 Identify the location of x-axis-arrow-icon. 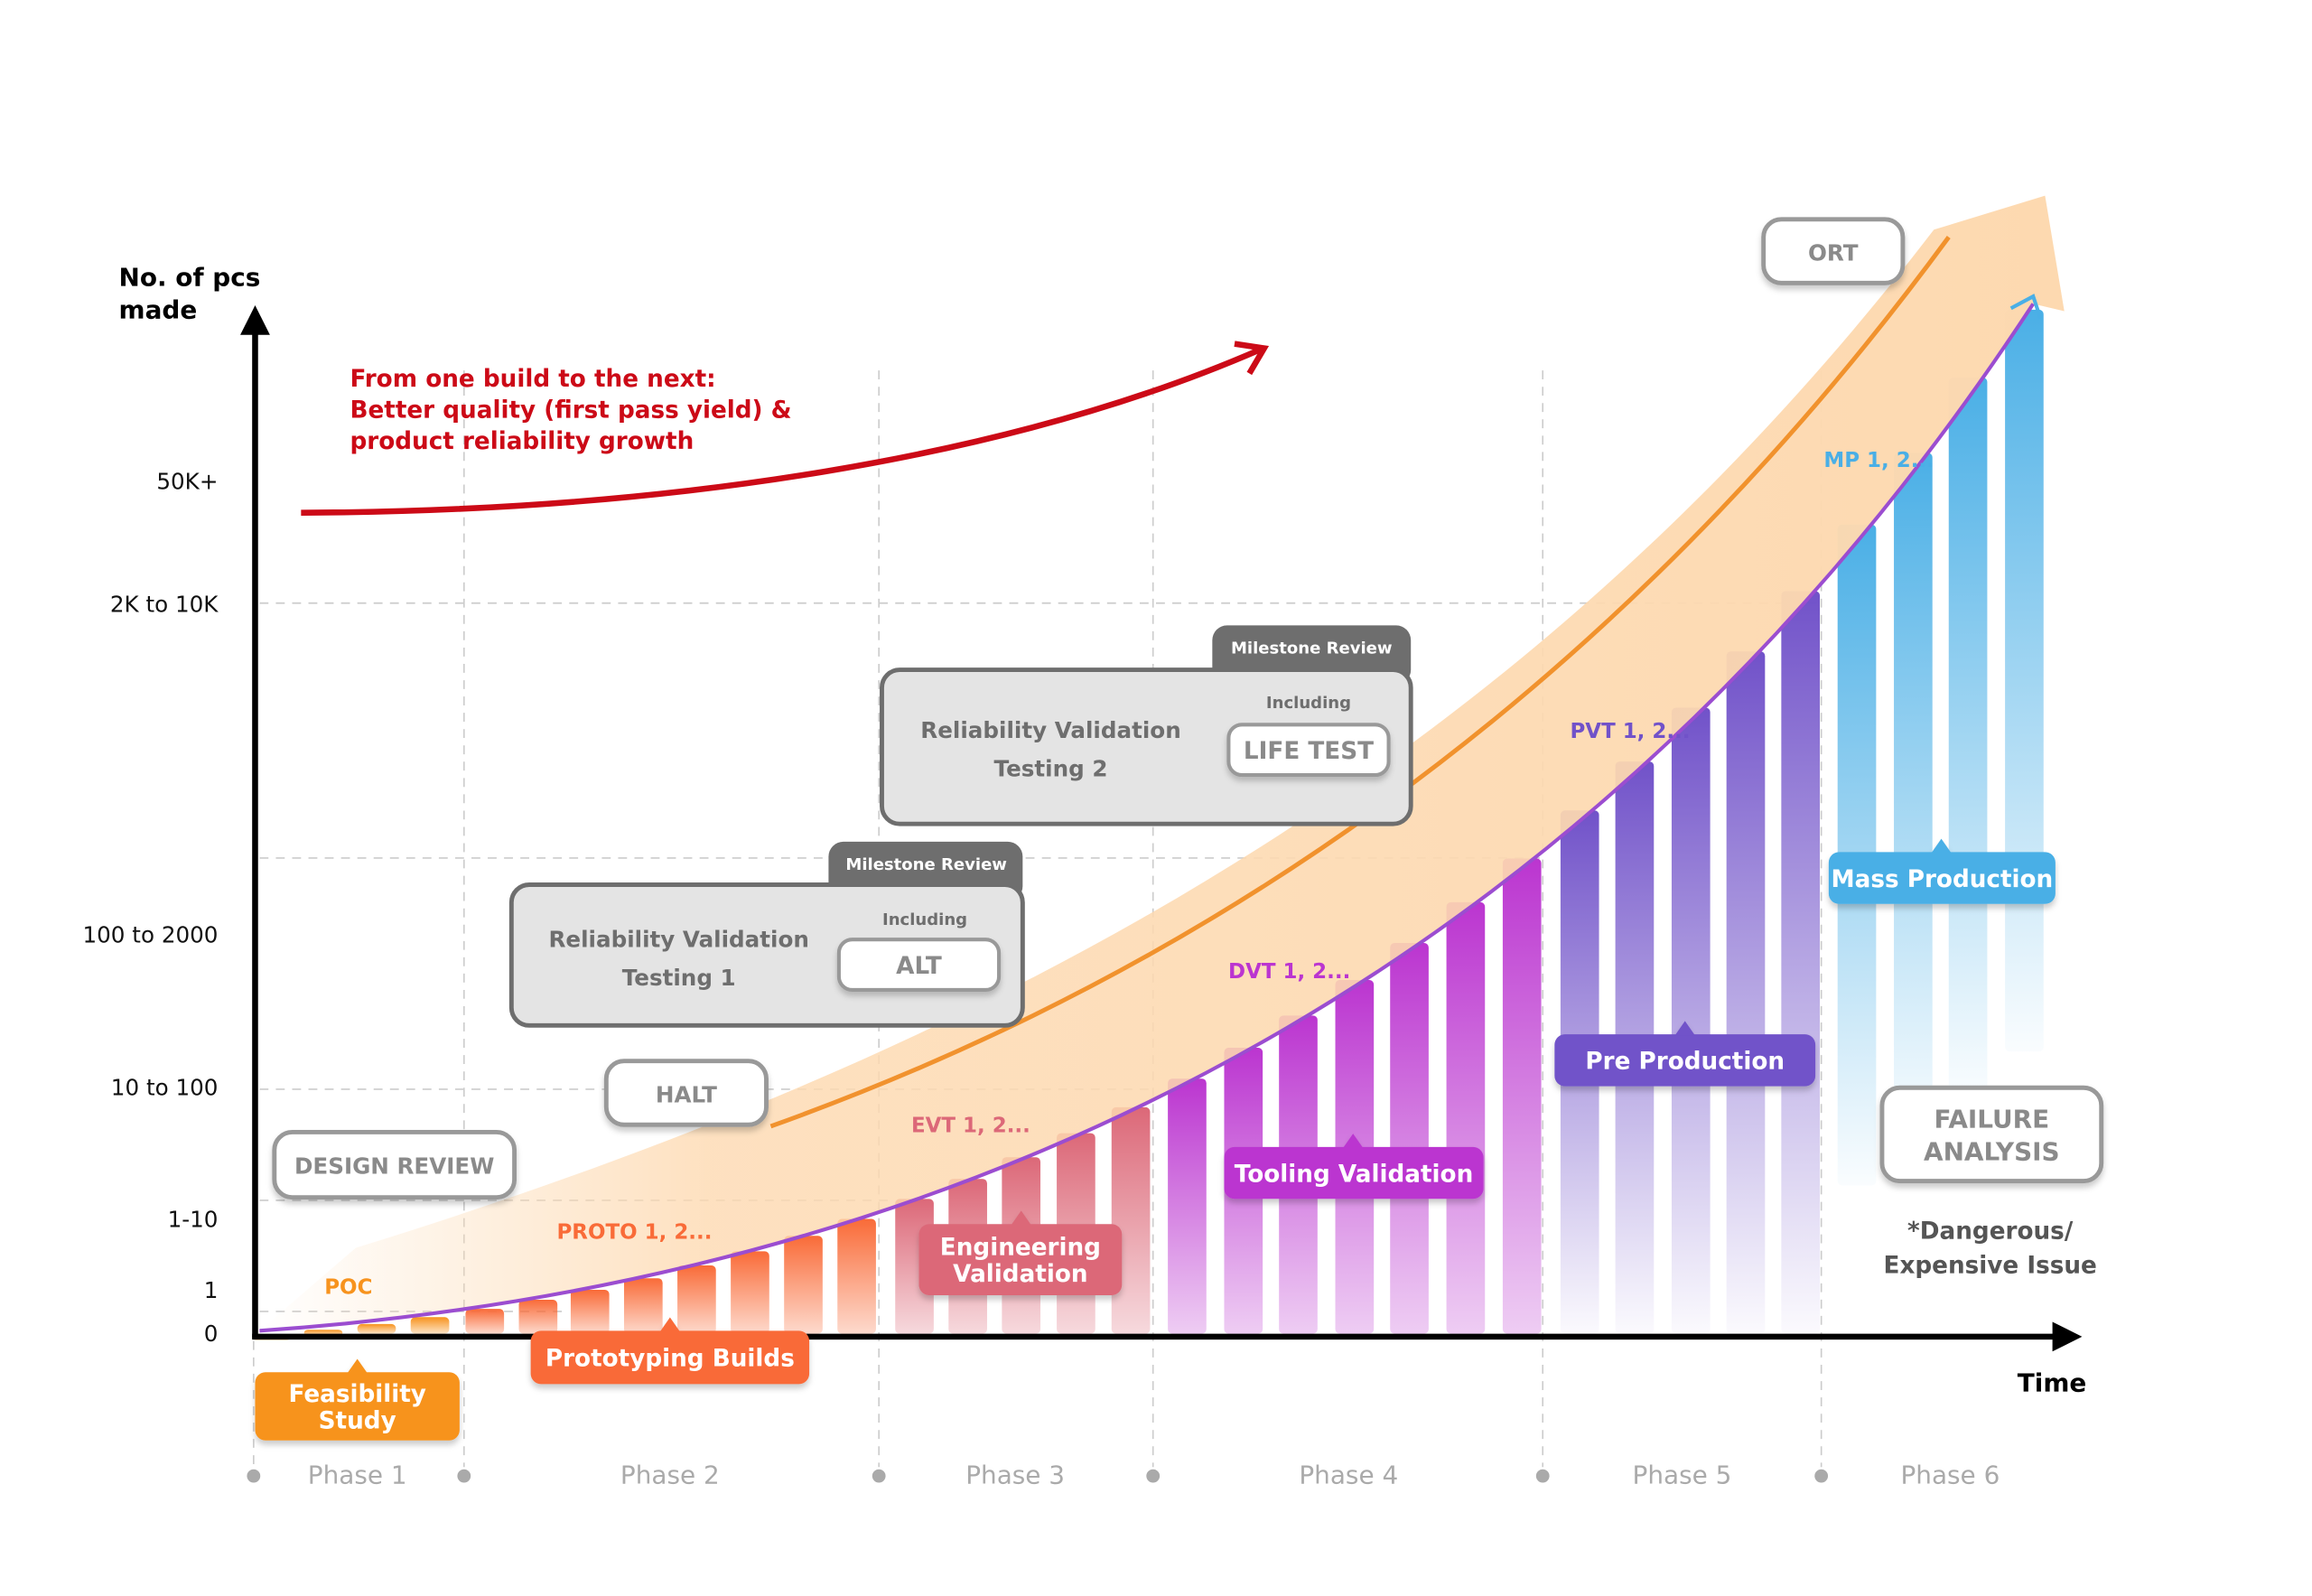
(2067, 1336).